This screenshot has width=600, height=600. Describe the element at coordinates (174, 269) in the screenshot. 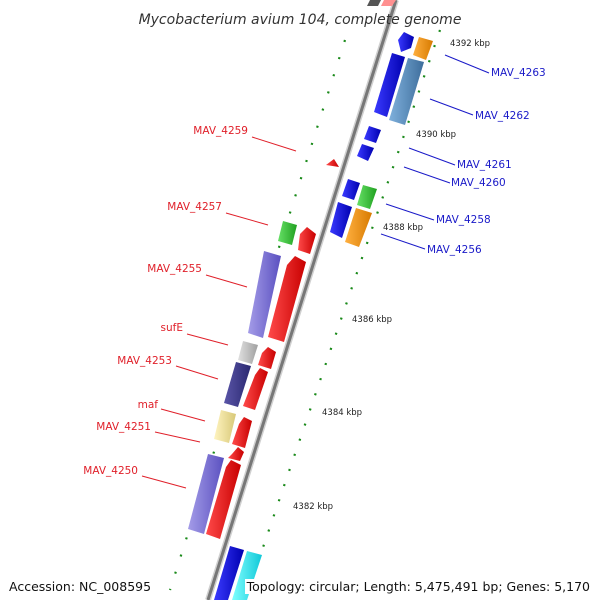

I see `label-mav4255: MAV_4255` at that location.